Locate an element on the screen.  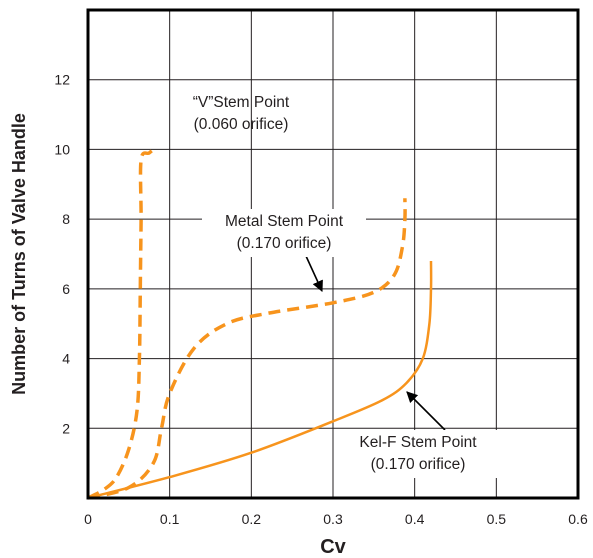
annotation-3: Kel-F Stem Point (0.170 orifice) is located at coordinates (418, 454).